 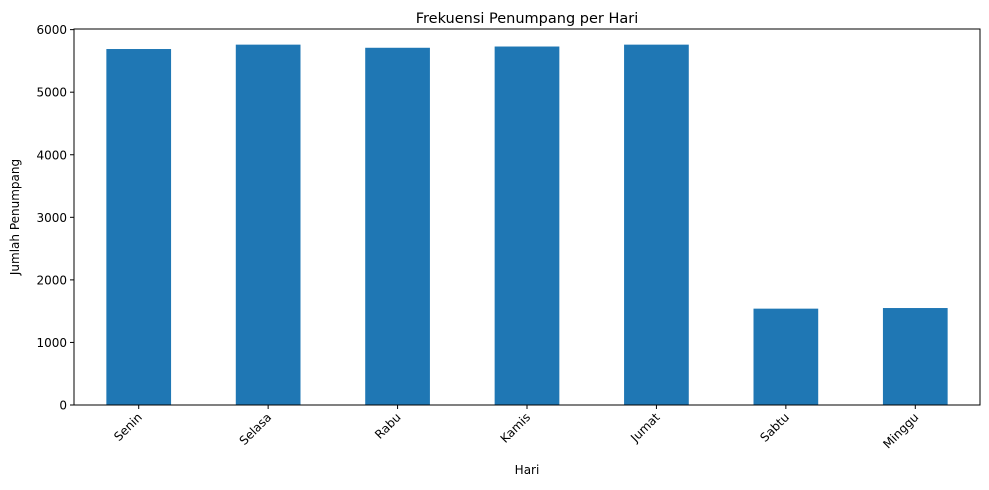 What do you see at coordinates (15, 217) in the screenshot?
I see `y-axis-label: Jumlah Penumpang` at bounding box center [15, 217].